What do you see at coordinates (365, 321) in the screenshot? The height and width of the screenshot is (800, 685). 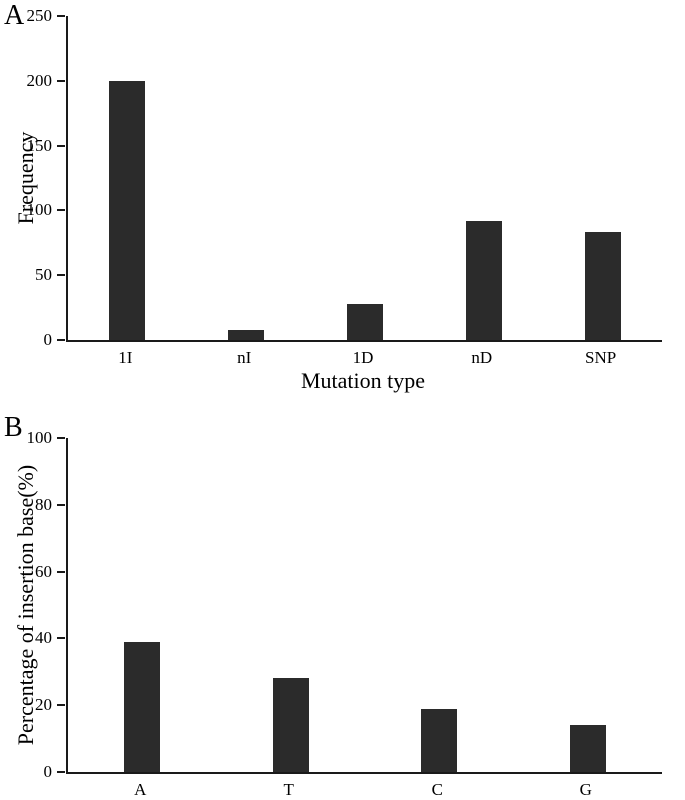 I see `bar-1d` at bounding box center [365, 321].